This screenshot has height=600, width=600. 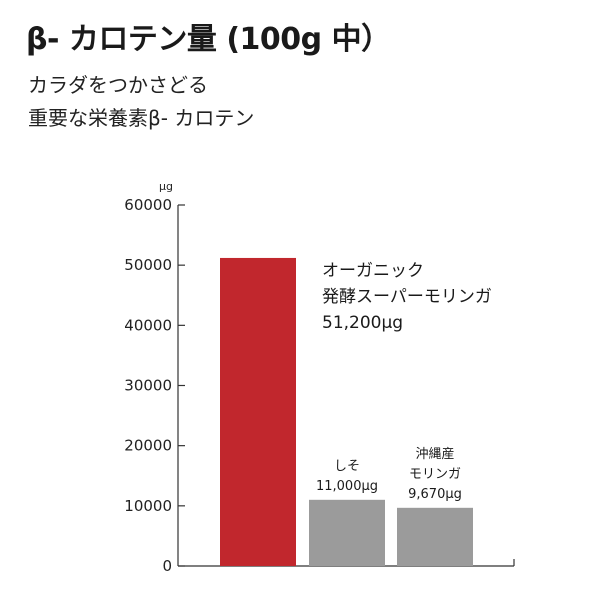 What do you see at coordinates (148, 265) in the screenshot?
I see `y-tick-label: 50000` at bounding box center [148, 265].